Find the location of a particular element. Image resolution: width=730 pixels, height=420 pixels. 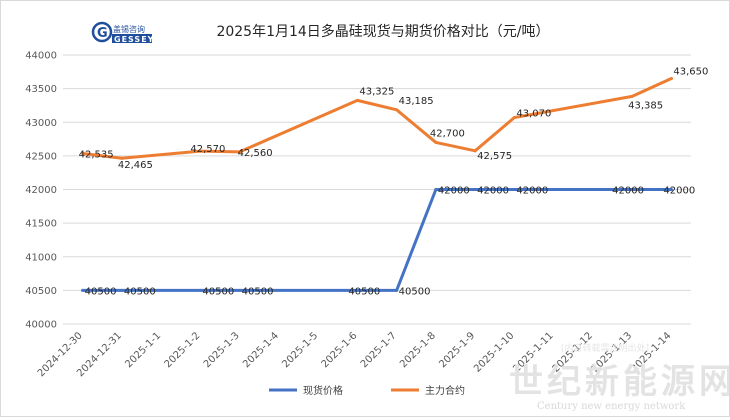

data-label-1-10: 42,575 is located at coordinates (494, 156).